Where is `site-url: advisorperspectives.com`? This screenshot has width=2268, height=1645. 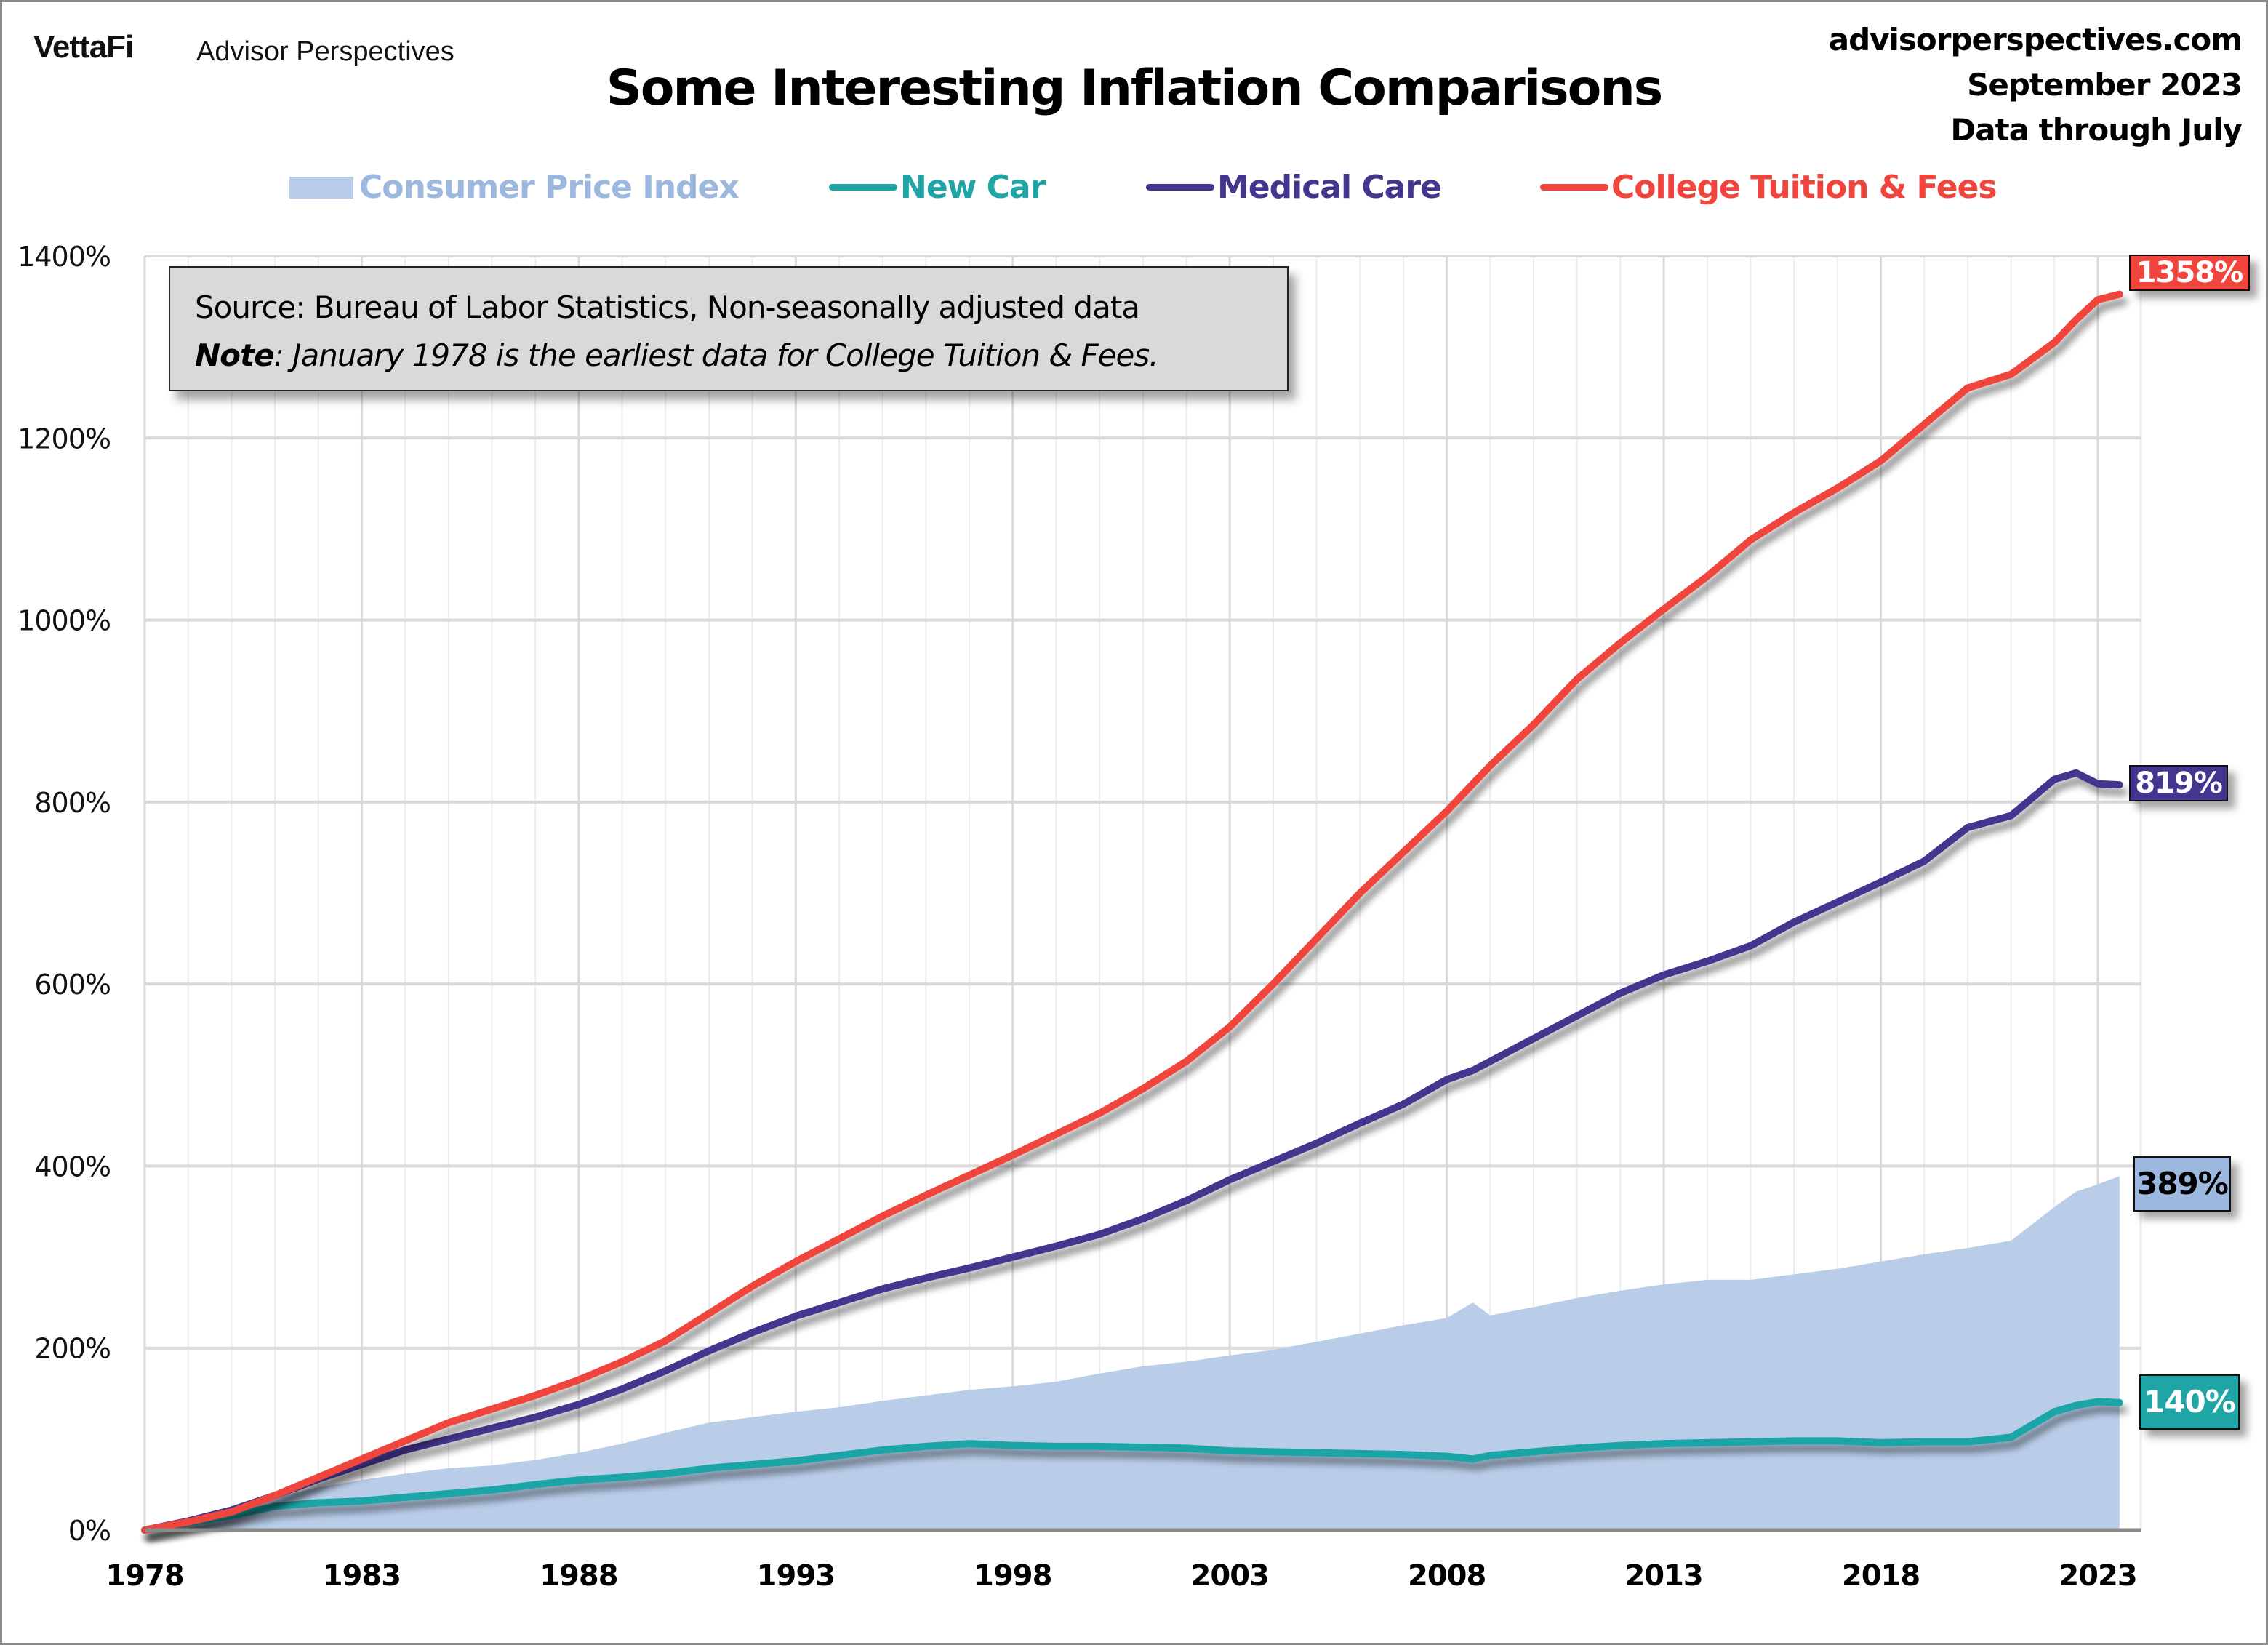 site-url: advisorperspectives.com is located at coordinates (2035, 39).